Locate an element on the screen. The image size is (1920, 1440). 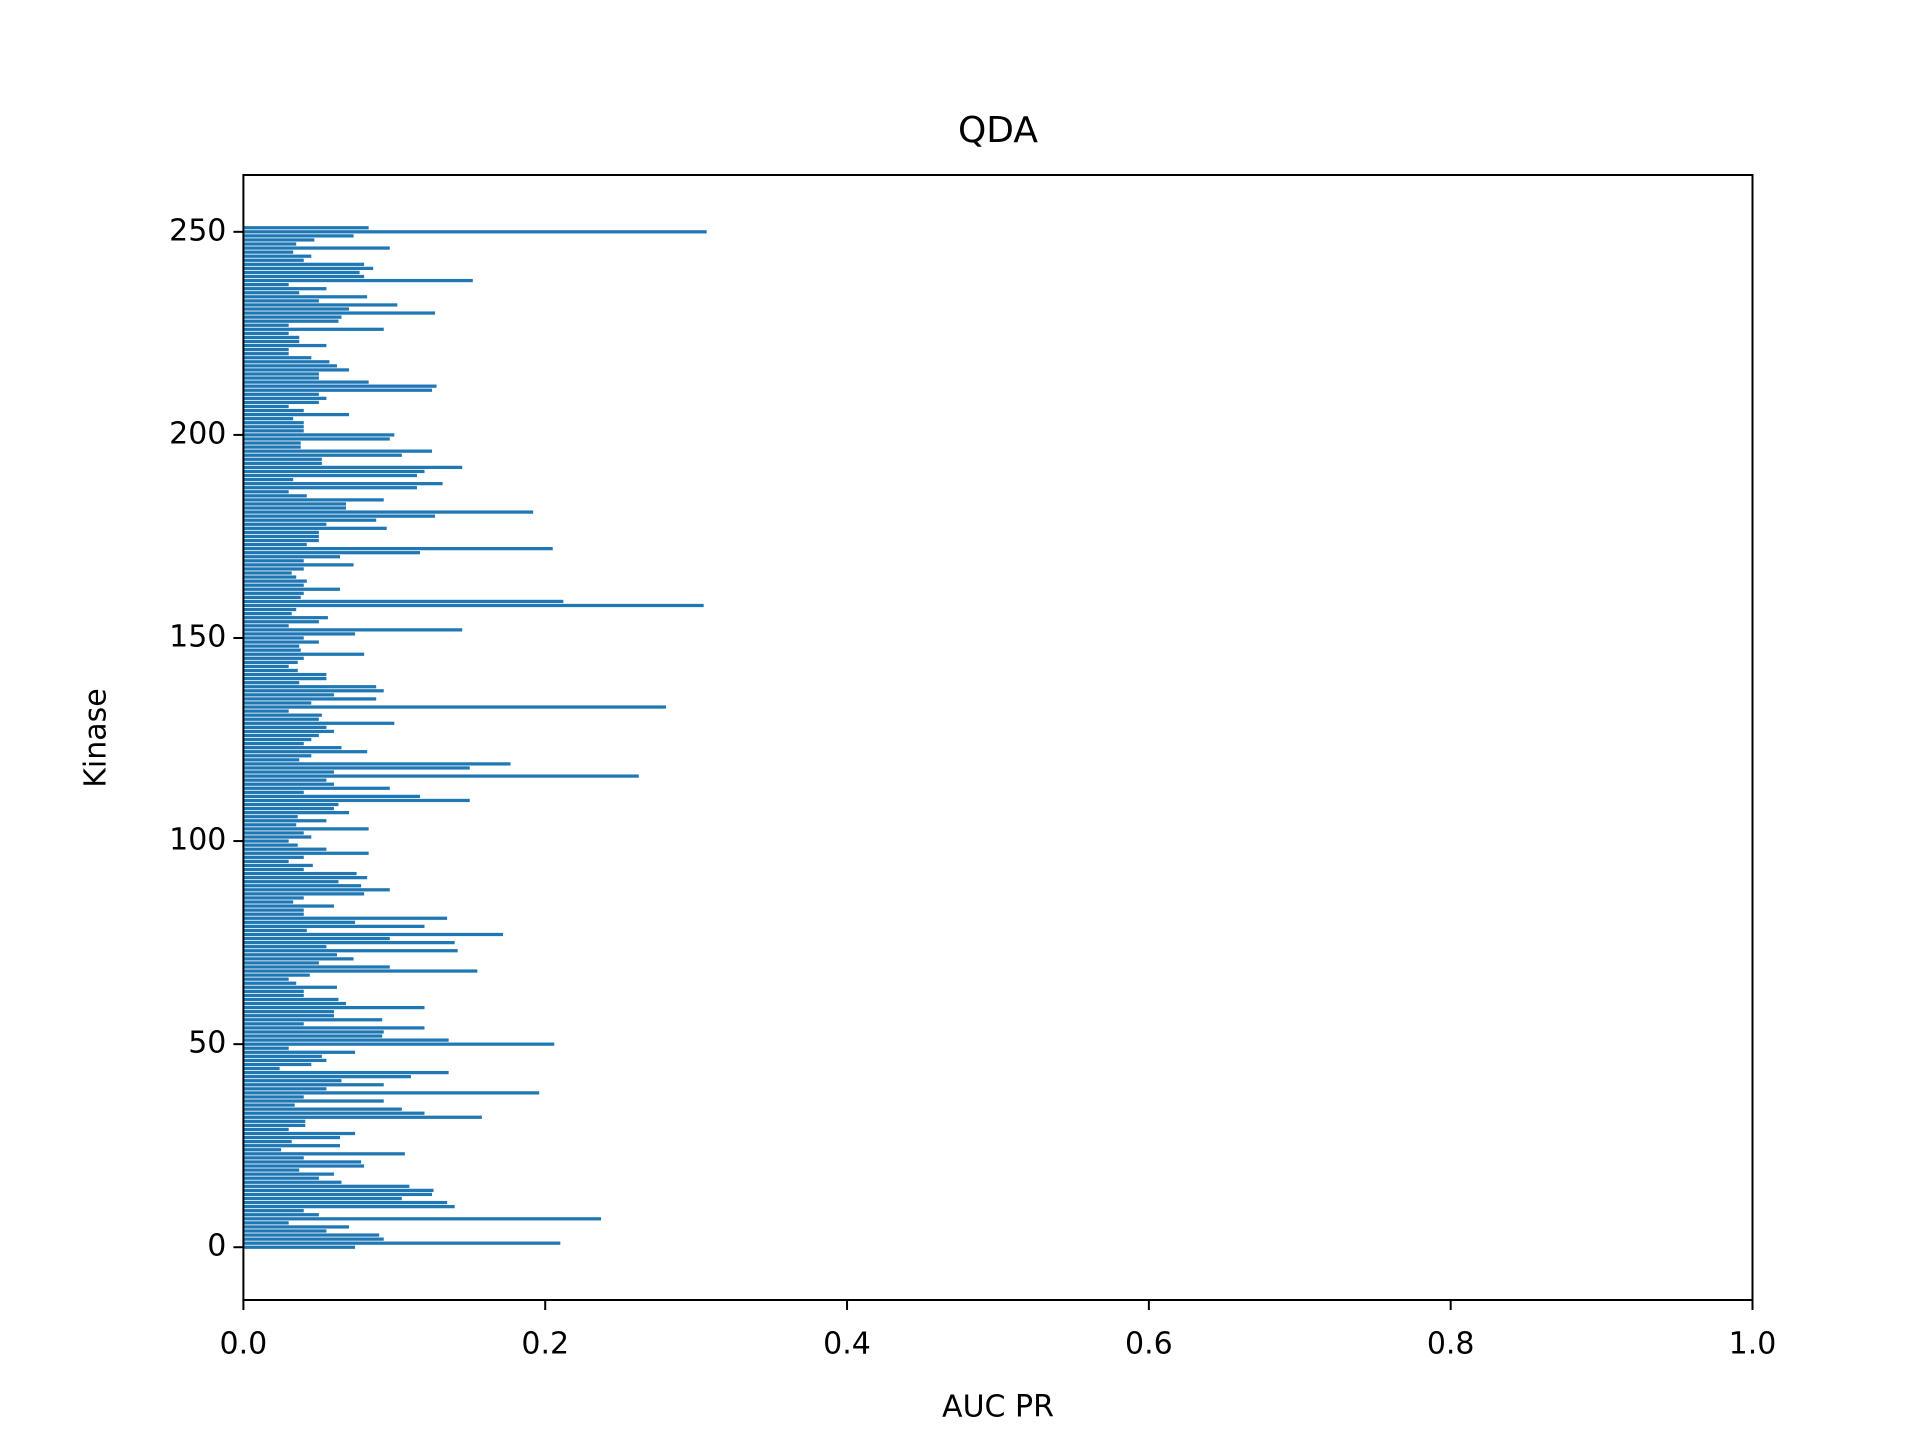
y-tick-label: 50 is located at coordinates (207, 1043).